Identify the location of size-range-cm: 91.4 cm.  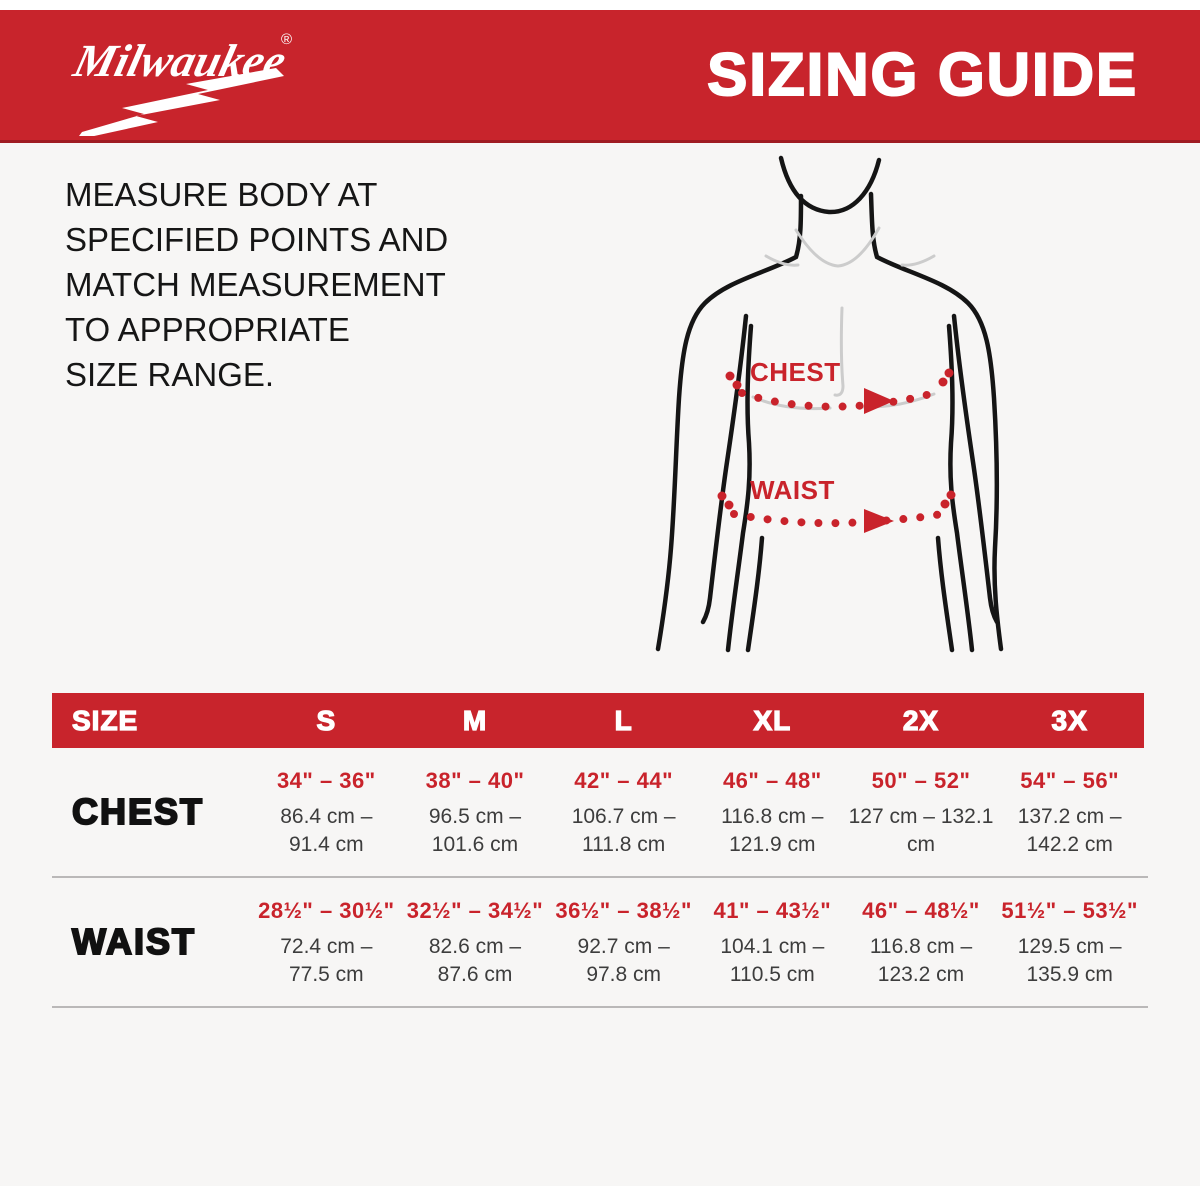
(326, 844).